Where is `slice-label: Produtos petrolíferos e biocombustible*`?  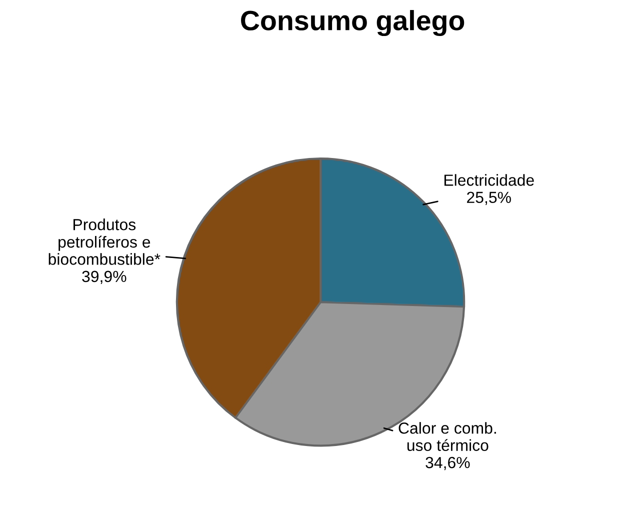
slice-label: Produtos petrolíferos e biocombustible* is located at coordinates (104, 241).